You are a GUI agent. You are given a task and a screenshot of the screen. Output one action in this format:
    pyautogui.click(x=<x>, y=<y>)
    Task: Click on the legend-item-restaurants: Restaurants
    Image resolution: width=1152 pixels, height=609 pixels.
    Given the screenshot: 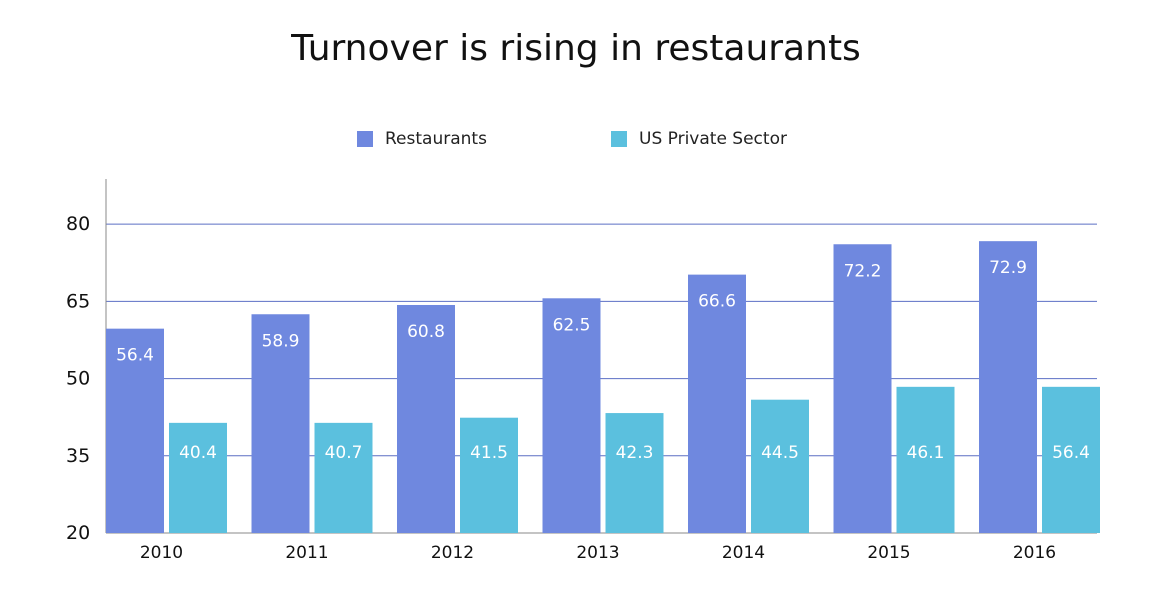 What is the action you would take?
    pyautogui.click(x=422, y=139)
    